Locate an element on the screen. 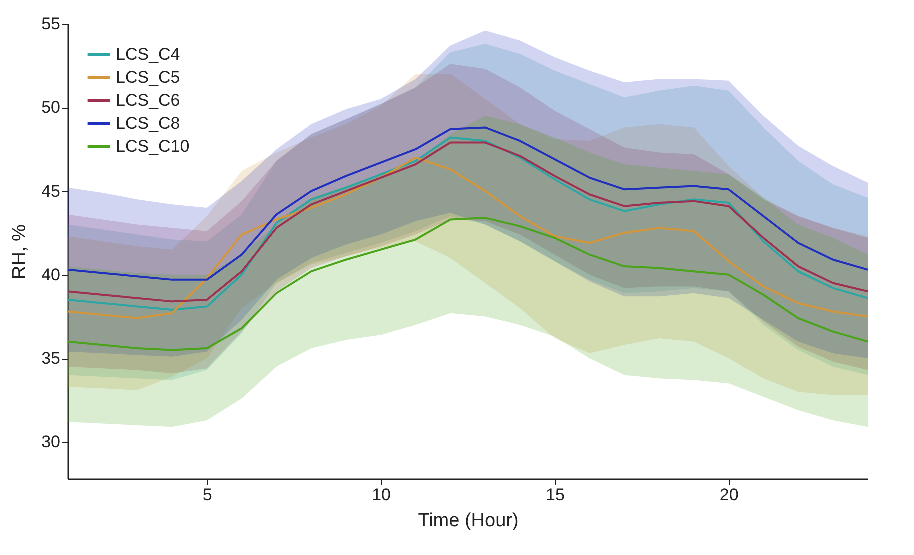  y-tick-label: 30 is located at coordinates (51, 442).